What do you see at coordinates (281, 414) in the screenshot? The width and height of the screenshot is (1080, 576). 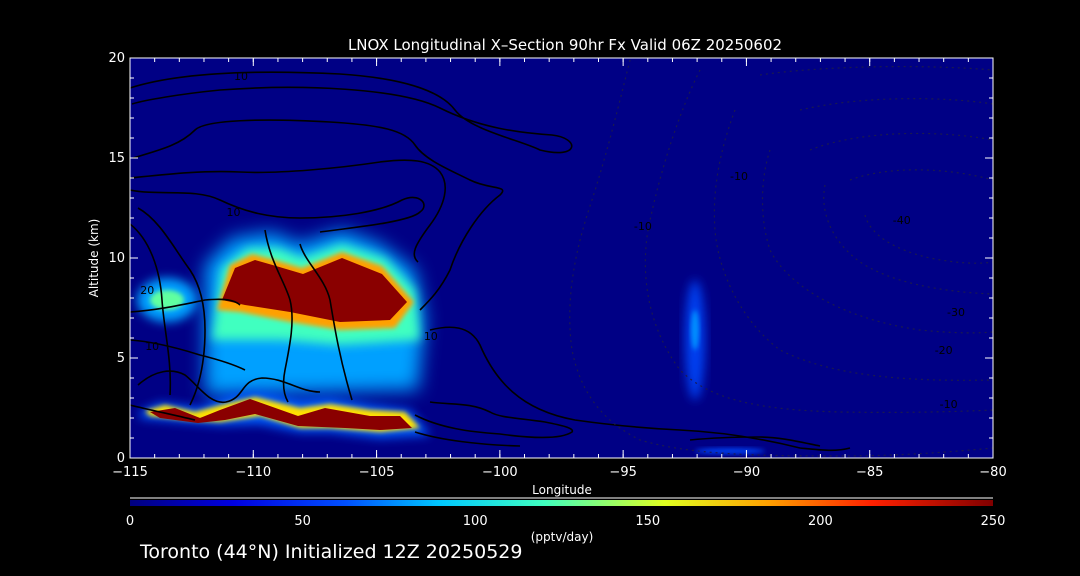 I see `lnox-region-low-core` at bounding box center [281, 414].